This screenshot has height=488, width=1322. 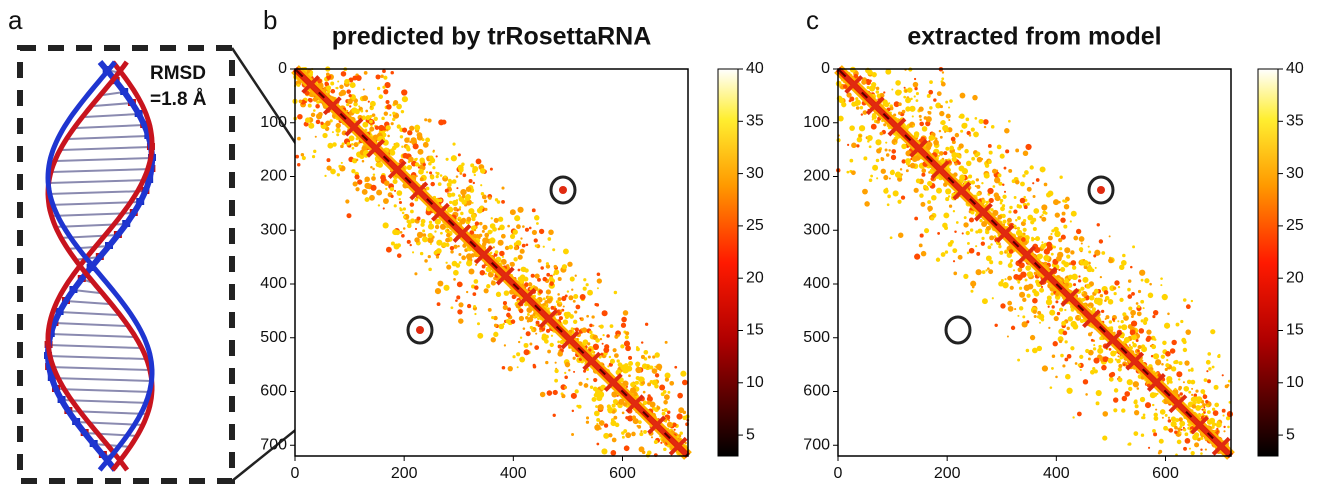 I want to click on colorbar-tick-label: 10, so click(x=755, y=382).